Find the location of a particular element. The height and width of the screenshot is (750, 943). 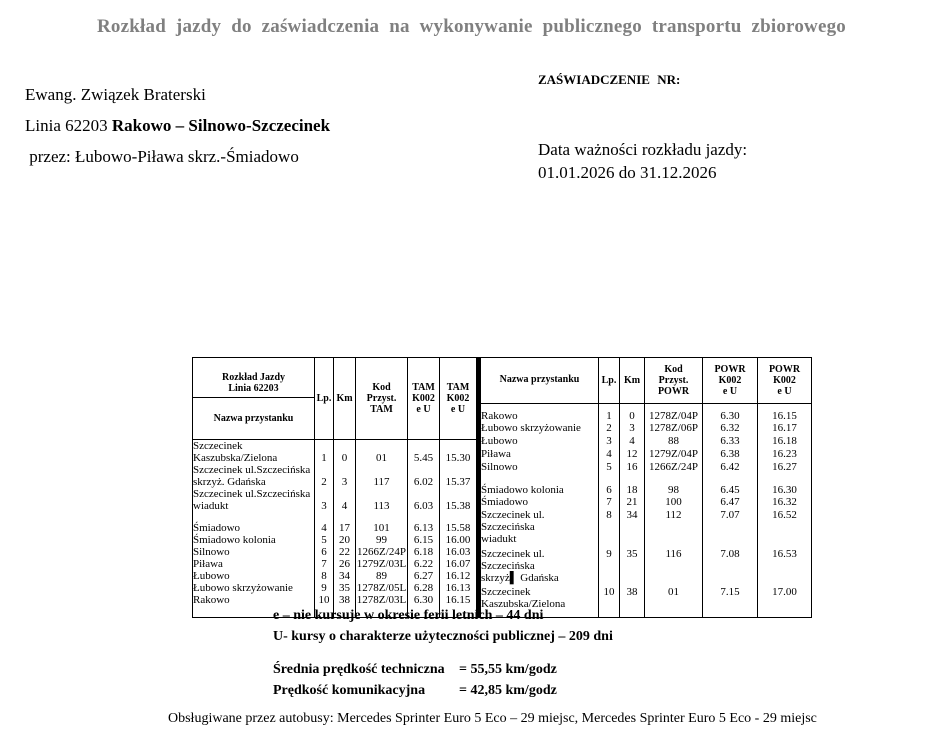

value-cell: 16.00 is located at coordinates (458, 540).